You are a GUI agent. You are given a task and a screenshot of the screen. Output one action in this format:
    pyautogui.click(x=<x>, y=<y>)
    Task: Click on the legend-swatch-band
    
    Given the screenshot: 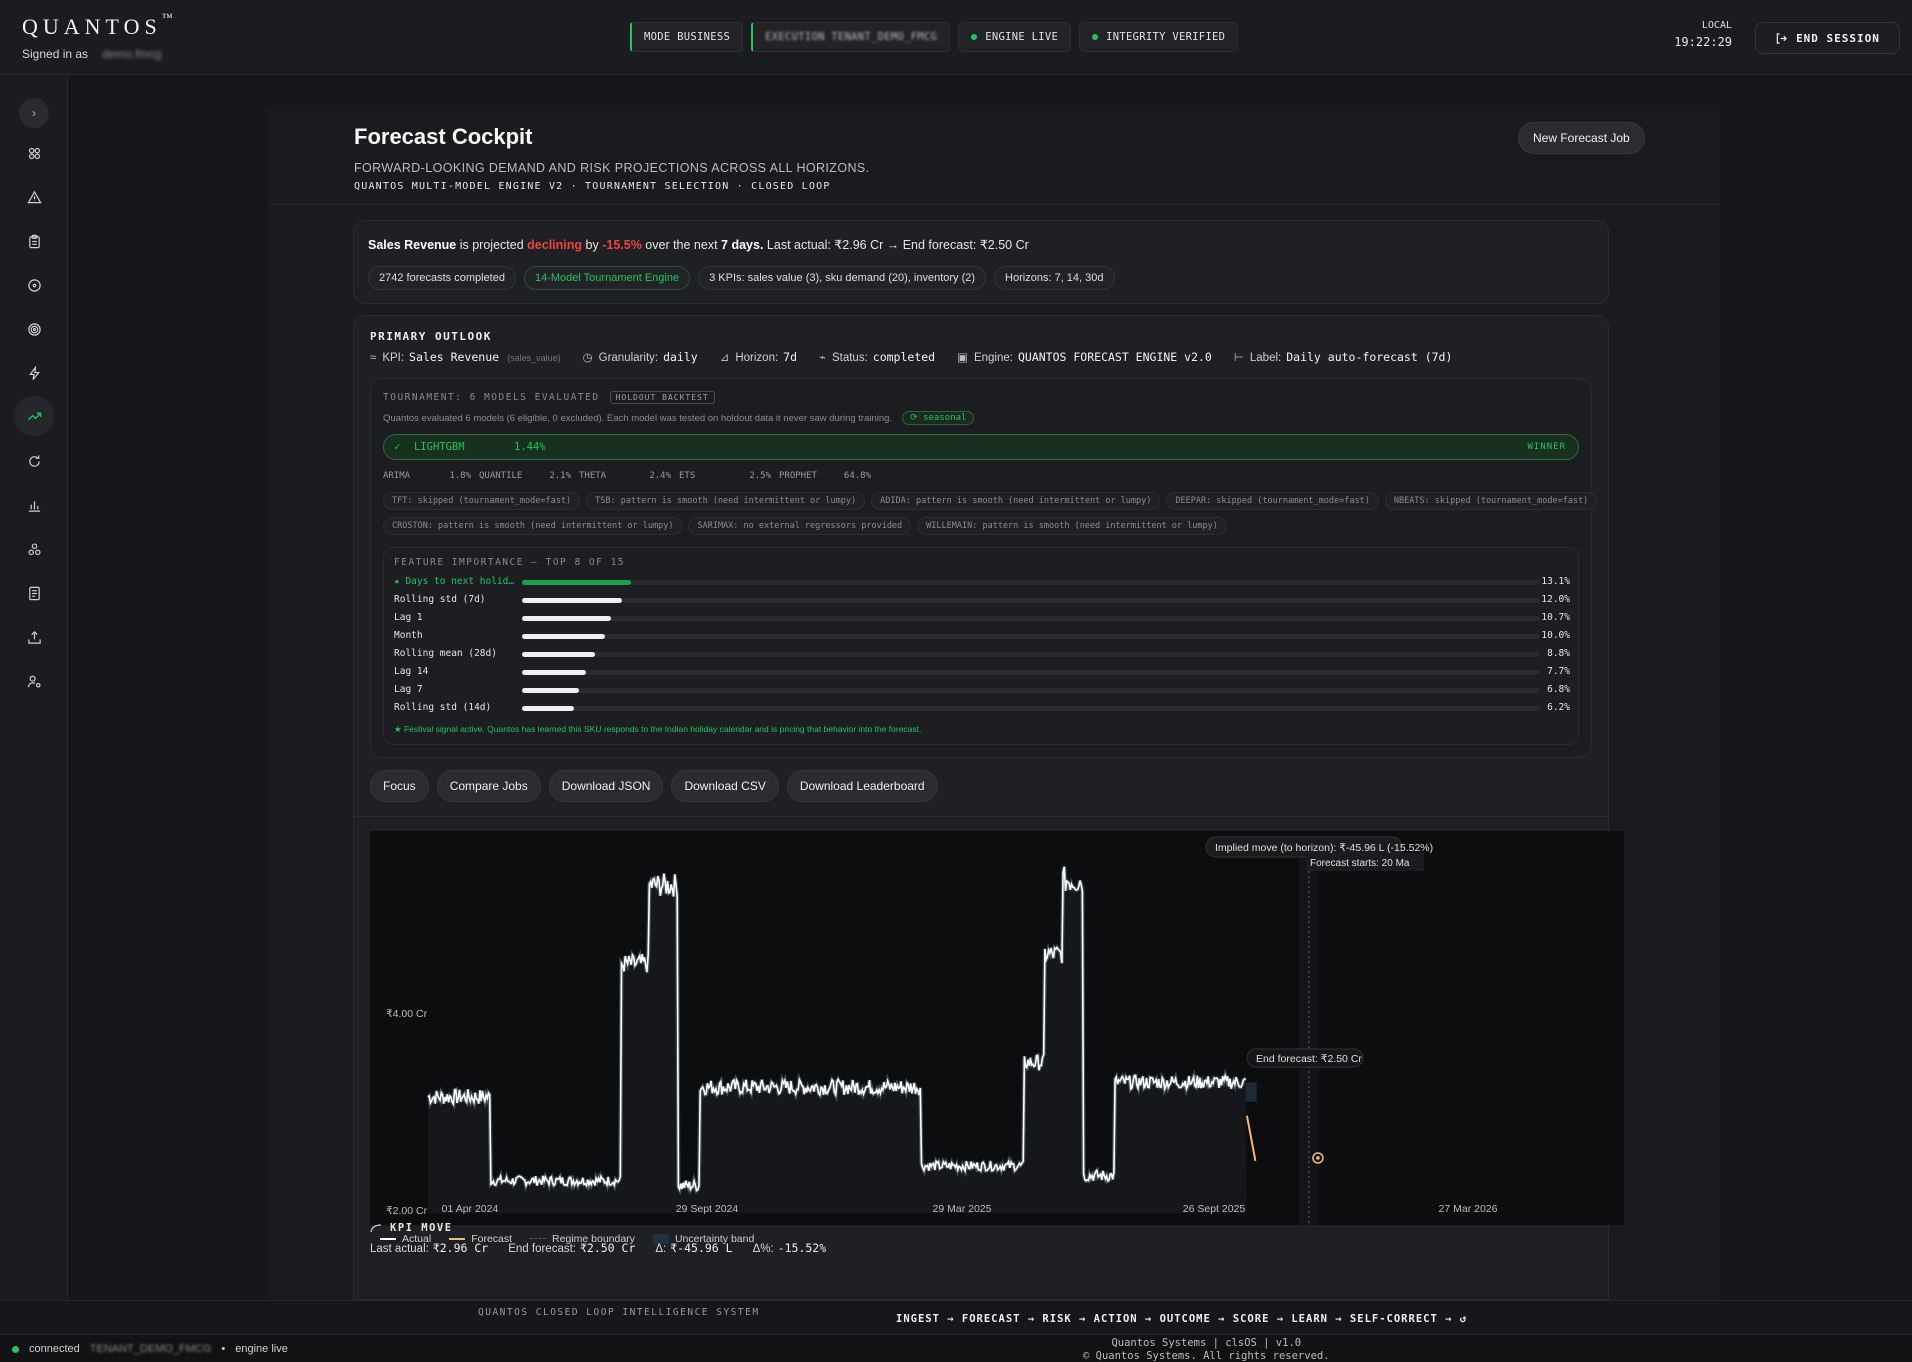 What is the action you would take?
    pyautogui.click(x=660, y=1239)
    